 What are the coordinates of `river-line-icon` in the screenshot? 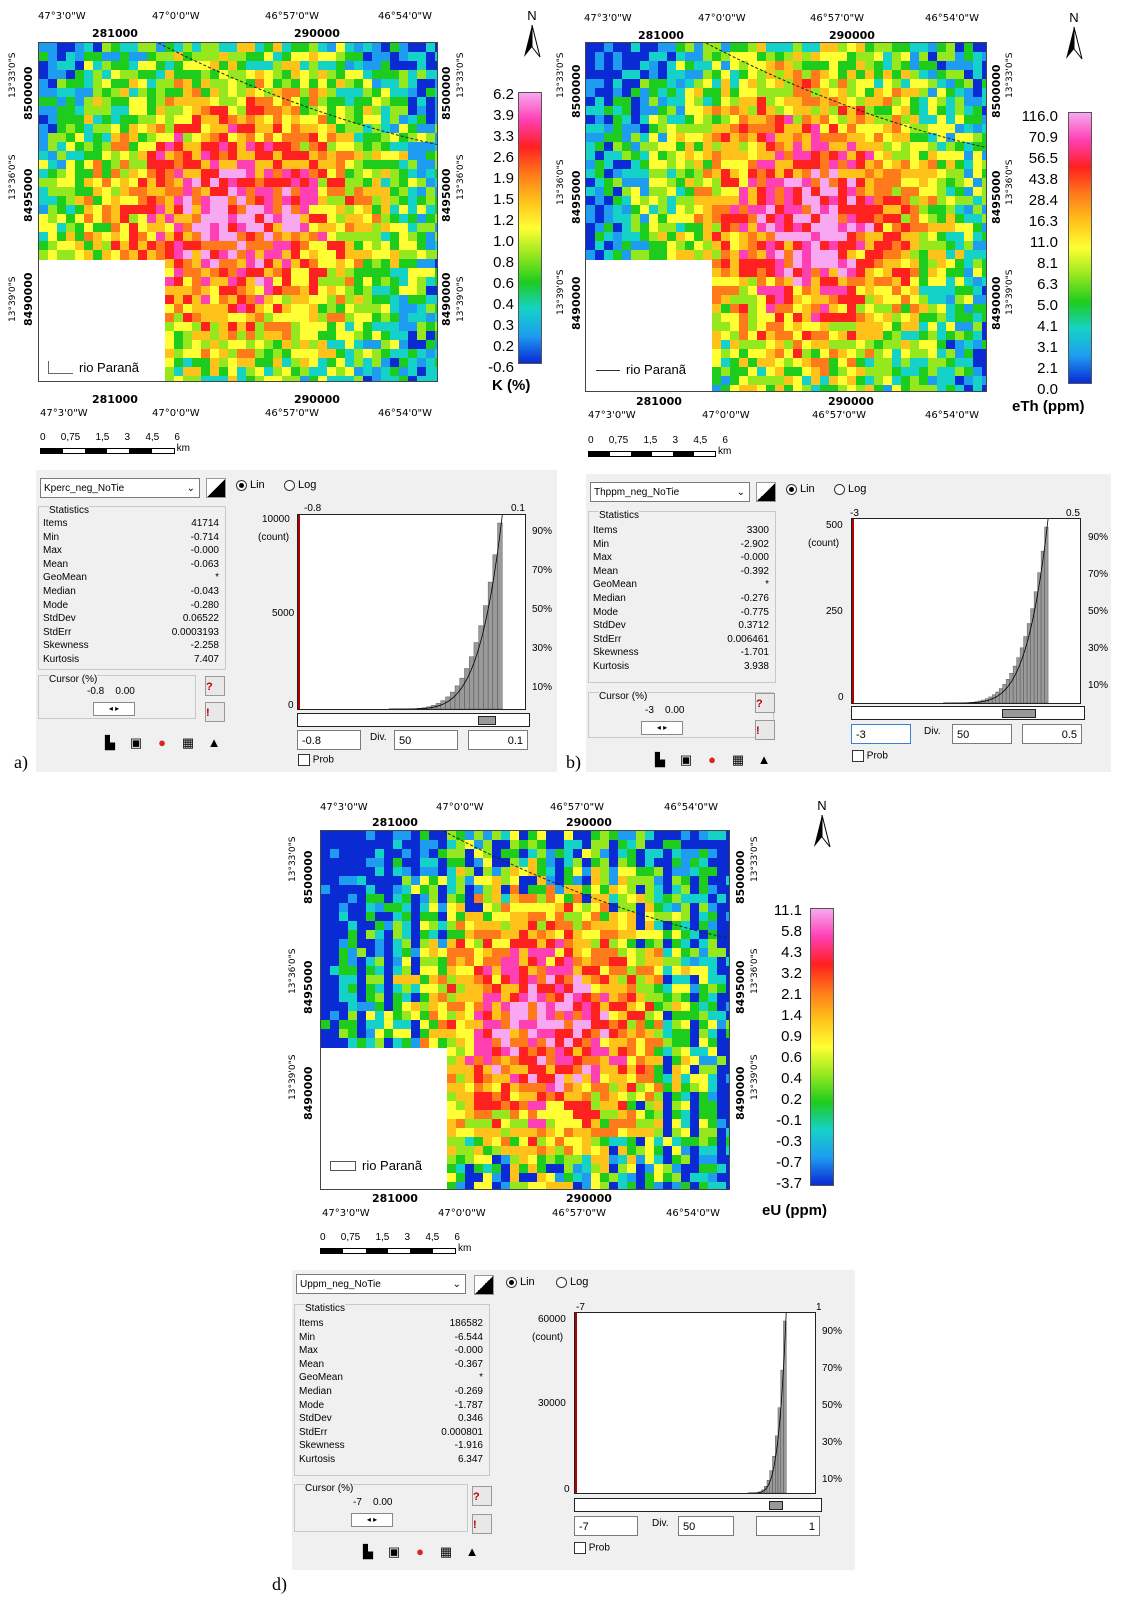 It's located at (343, 1165).